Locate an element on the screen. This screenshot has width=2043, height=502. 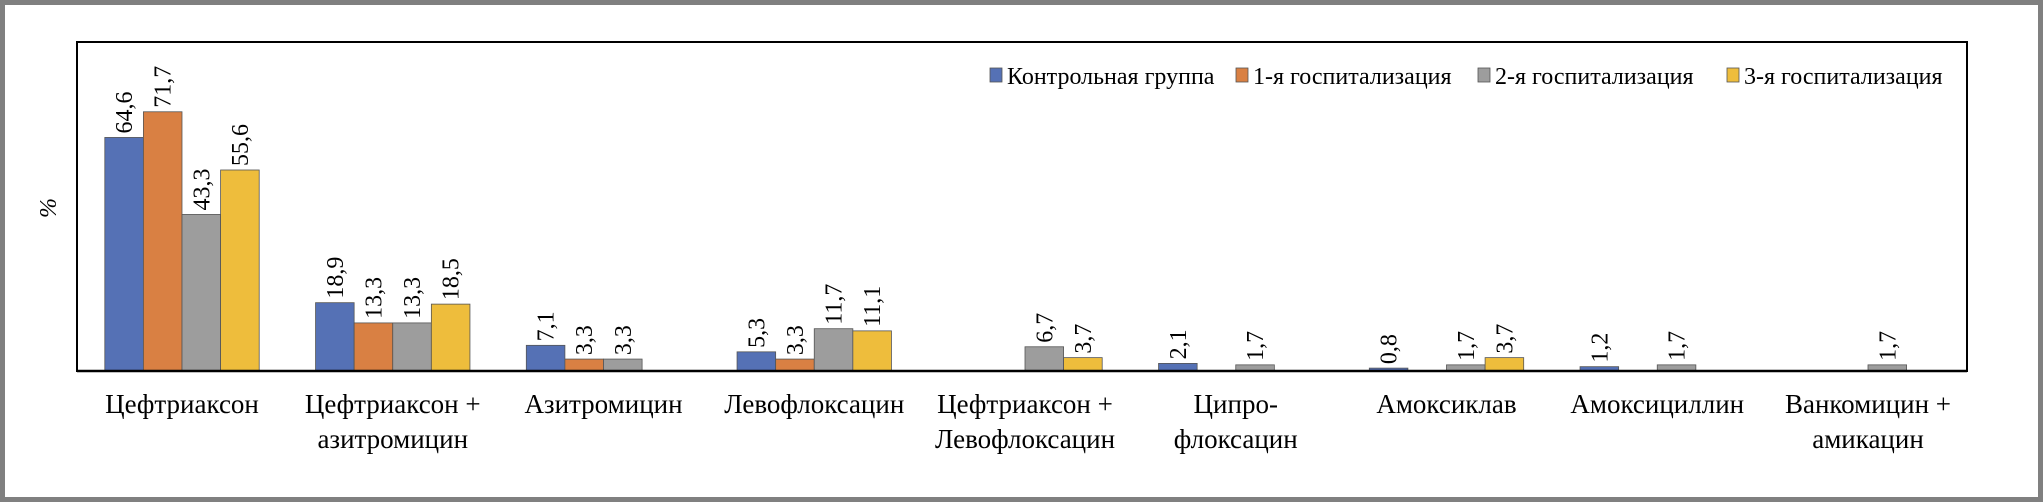
y-axis-label: % is located at coordinates (49, 208).